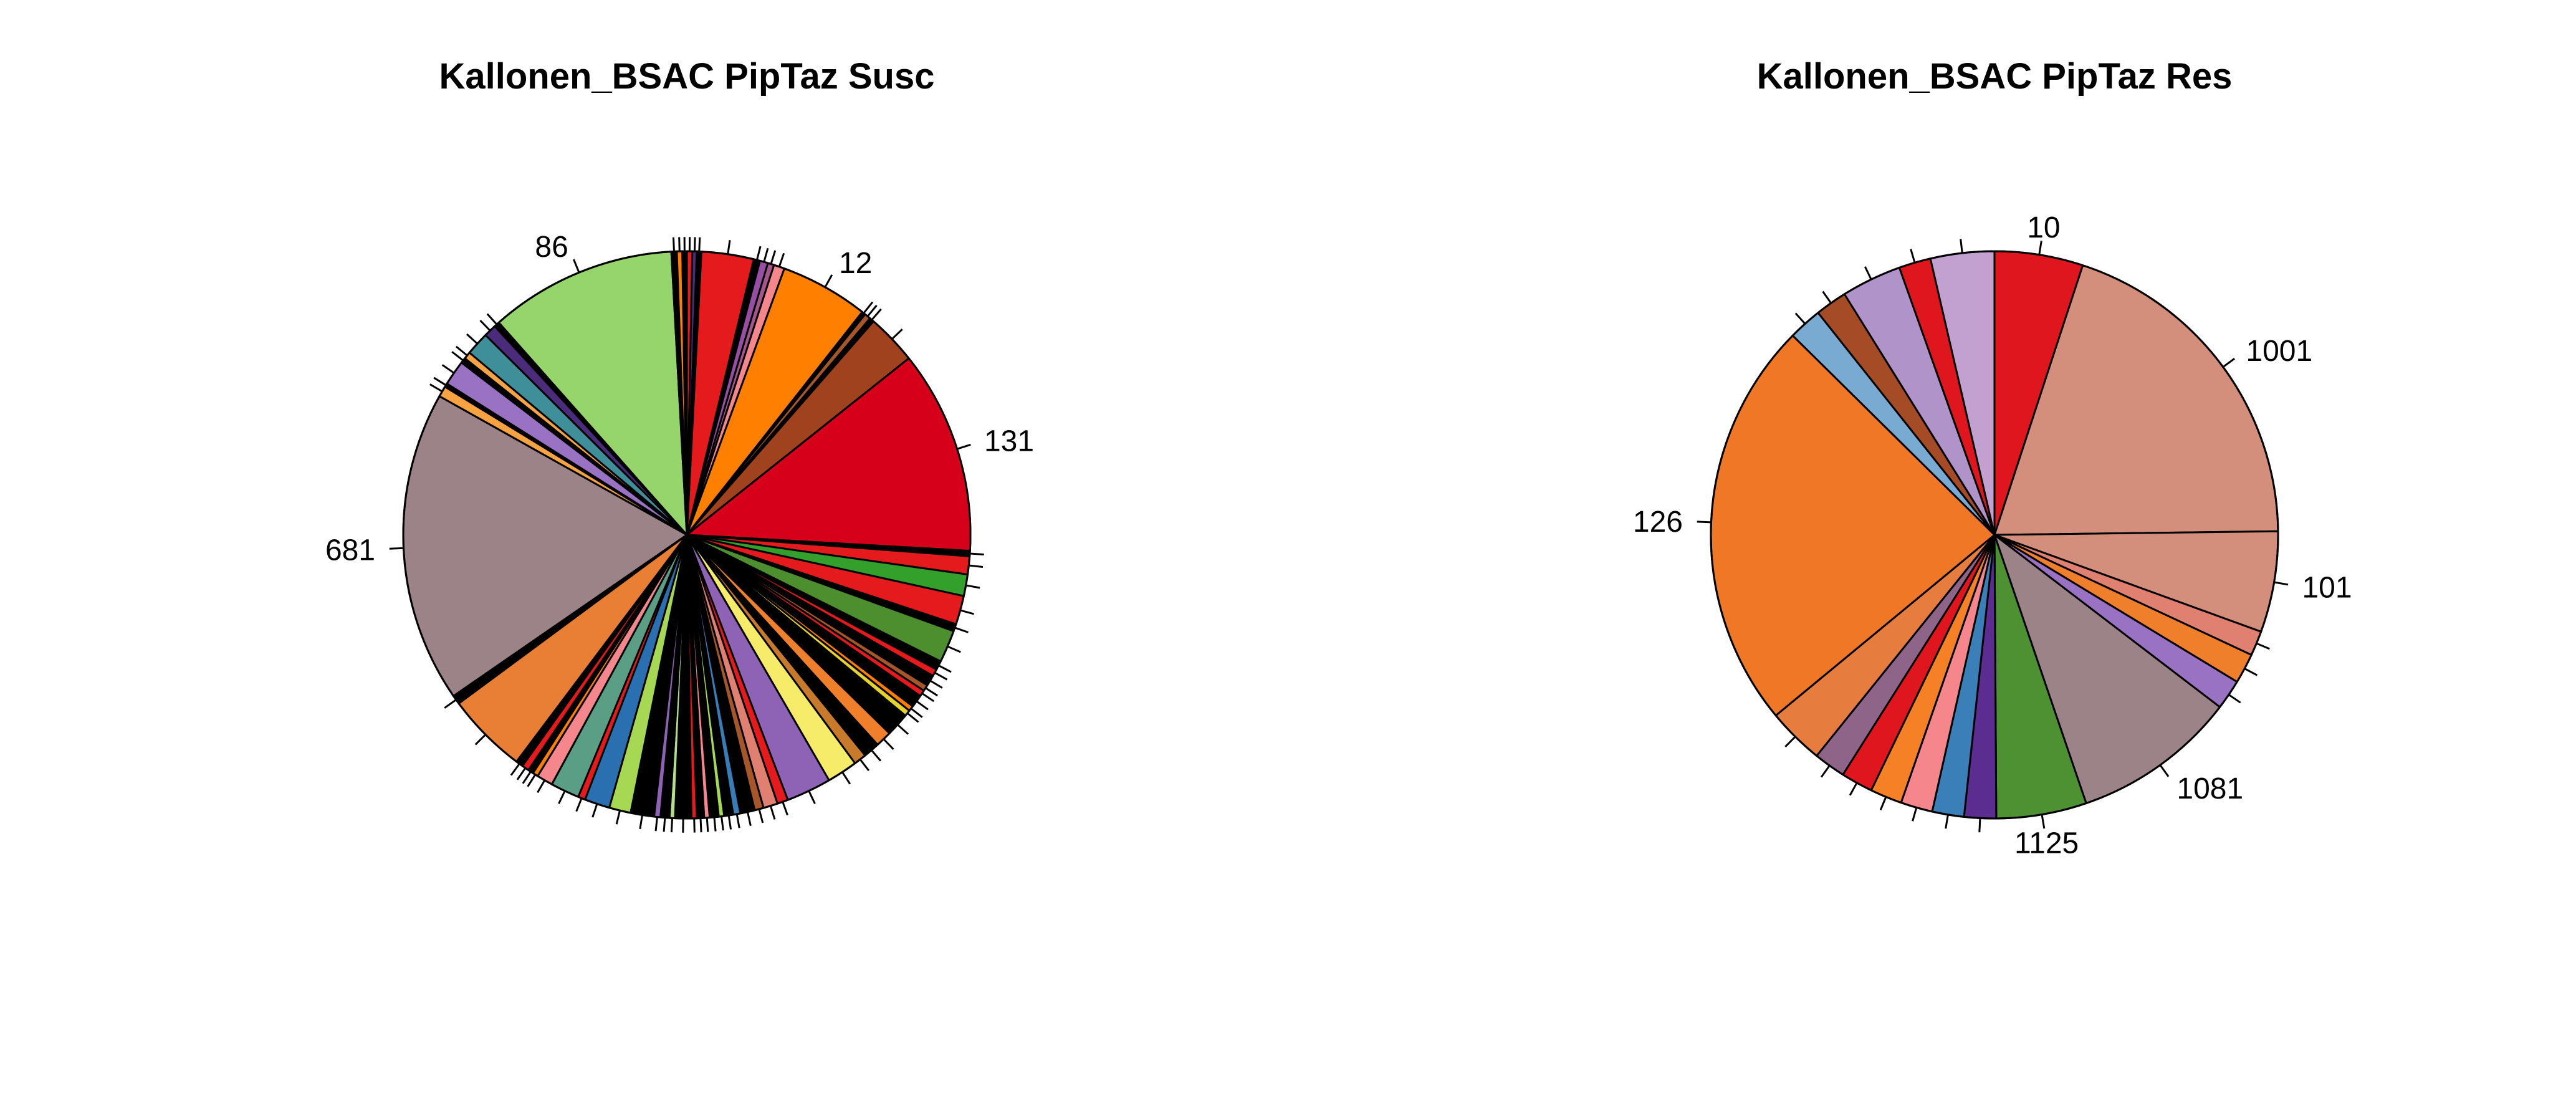 The height and width of the screenshot is (1104, 2576). I want to click on pie-label-res-1: 1001, so click(2279, 351).